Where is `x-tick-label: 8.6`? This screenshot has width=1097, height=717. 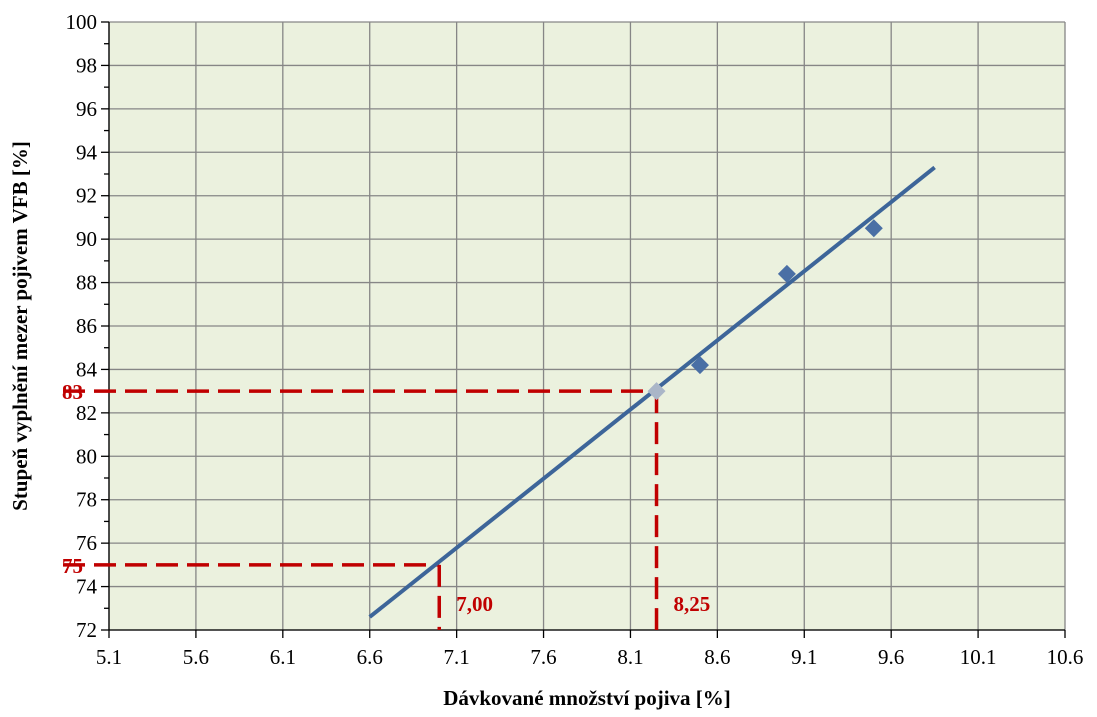
x-tick-label: 8.6 is located at coordinates (717, 657).